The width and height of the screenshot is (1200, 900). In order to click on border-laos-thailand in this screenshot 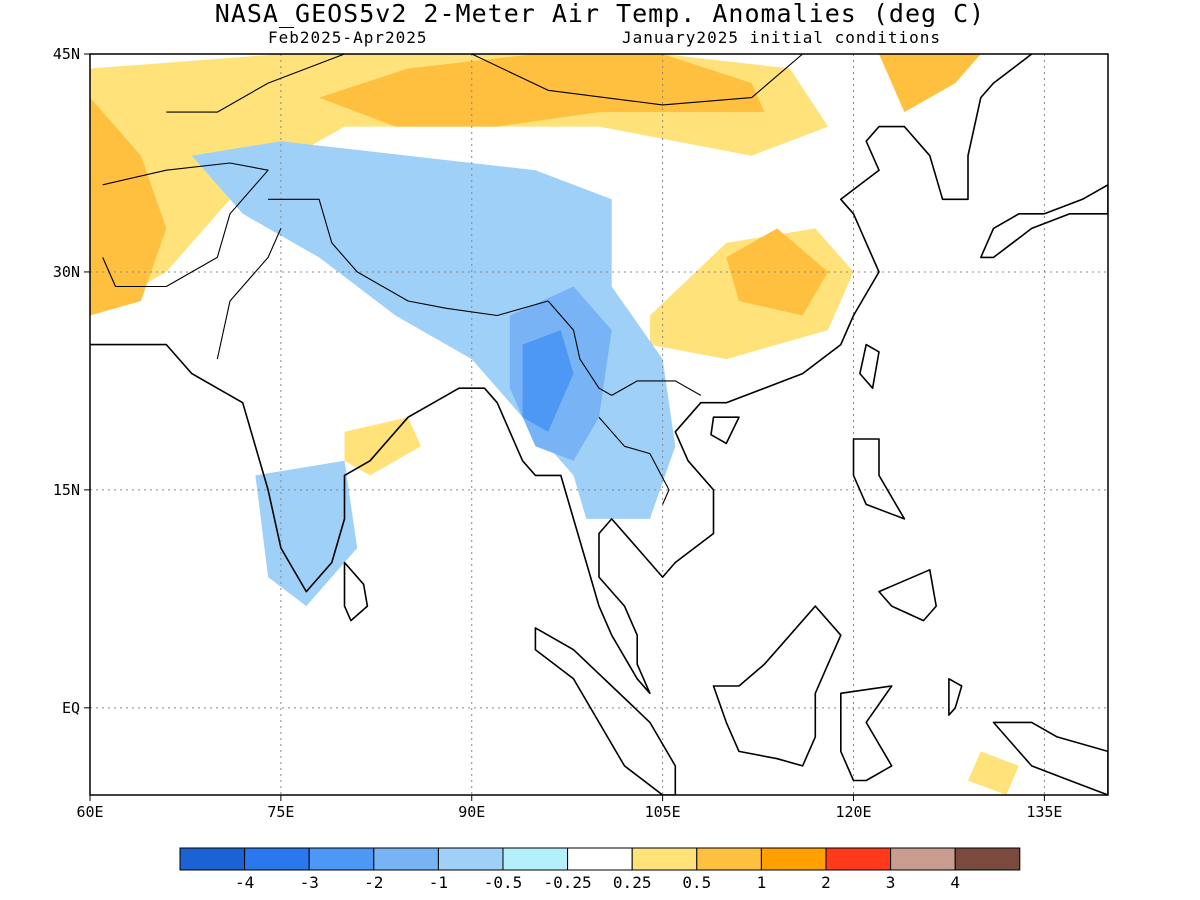, I will do `click(634, 460)`.